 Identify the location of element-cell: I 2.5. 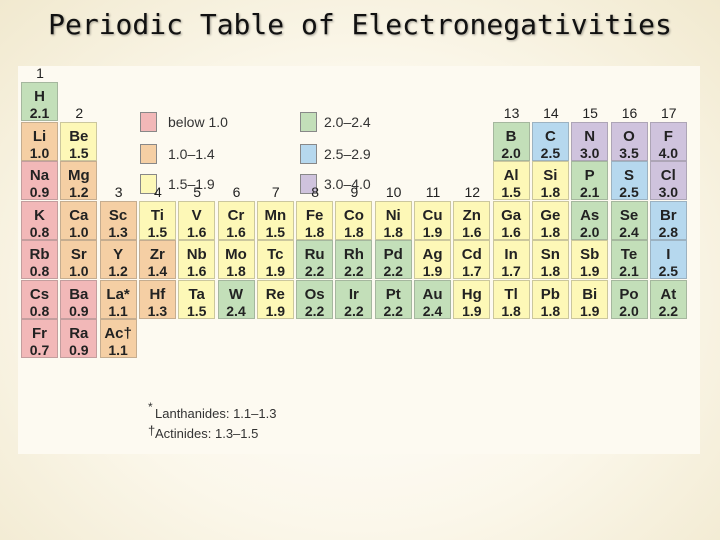
(668, 259).